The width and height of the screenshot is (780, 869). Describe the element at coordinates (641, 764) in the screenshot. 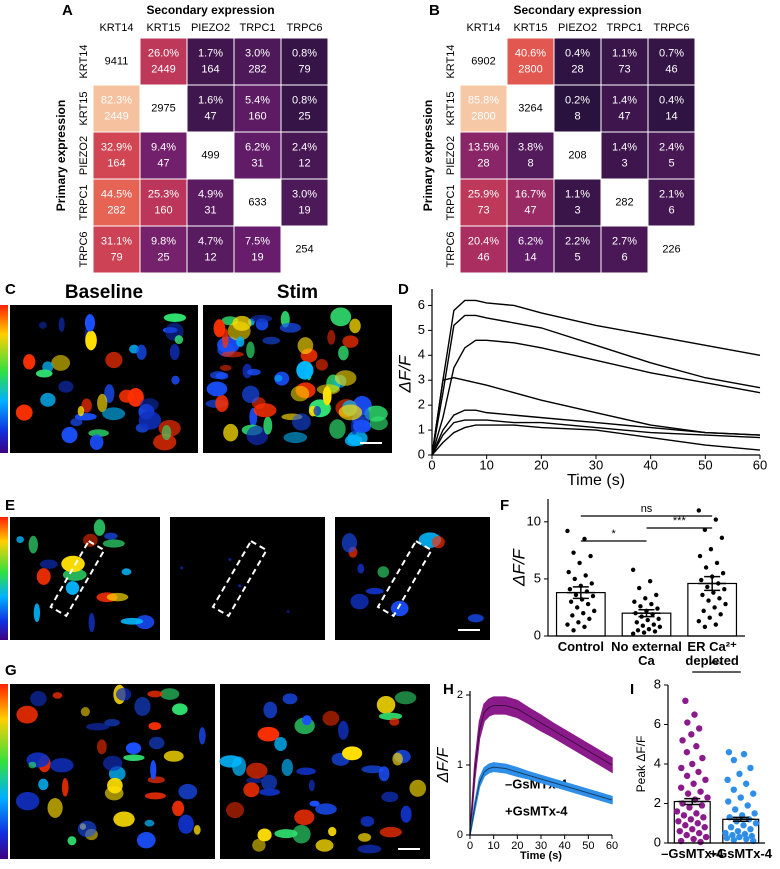

I see `y-axis-label: Peak ΔF/F` at that location.